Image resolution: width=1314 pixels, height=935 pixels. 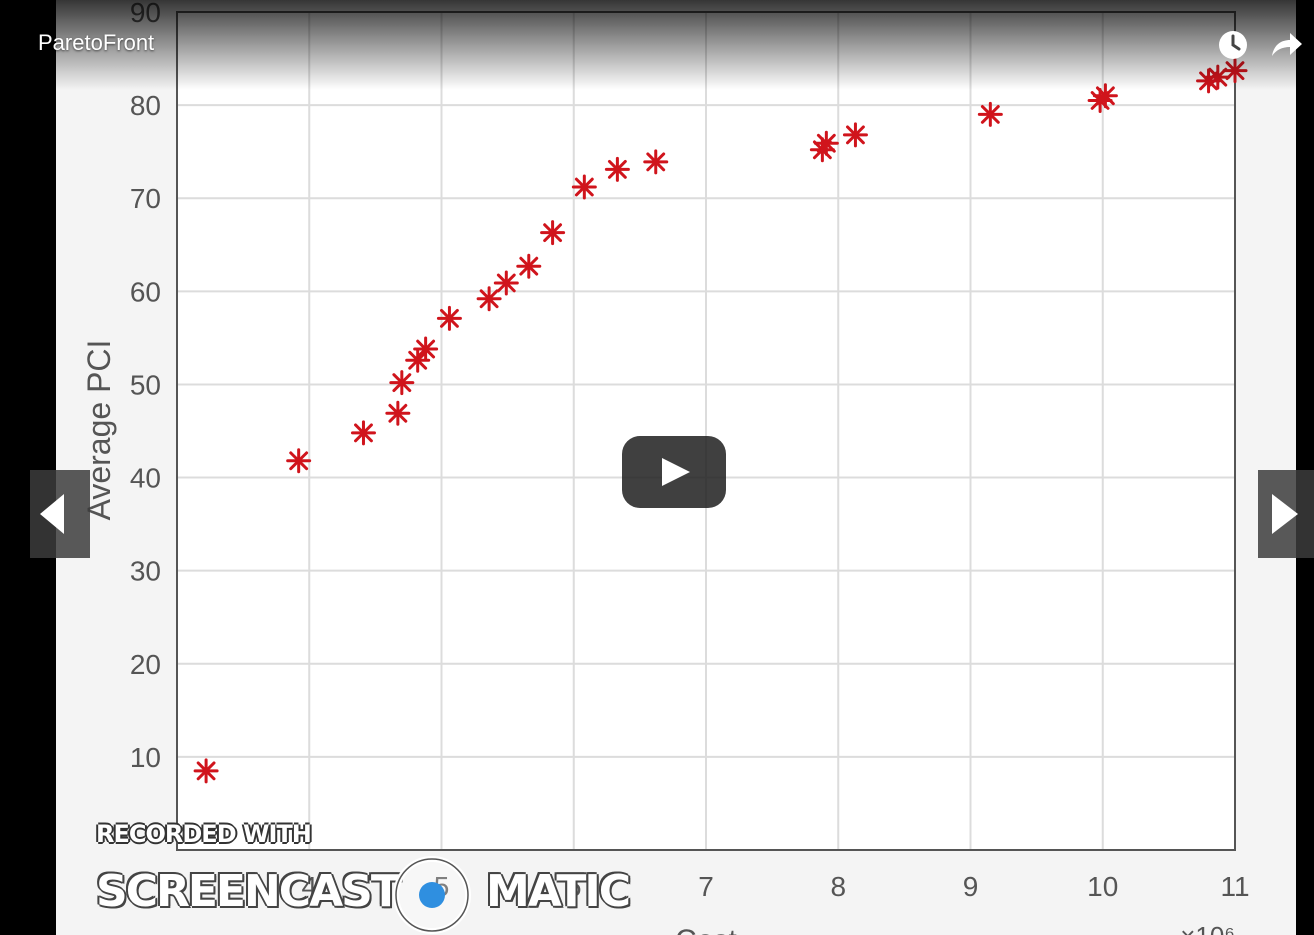 I want to click on chevron-right-icon, so click(x=1285, y=514).